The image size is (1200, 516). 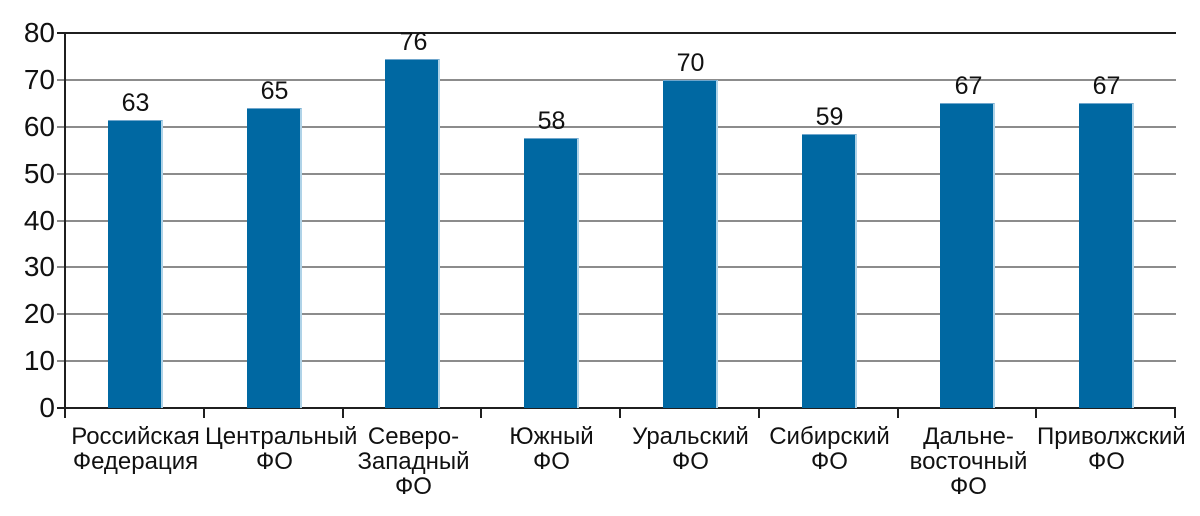 I want to click on y-axis-tick-label: 30, so click(x=39, y=267).